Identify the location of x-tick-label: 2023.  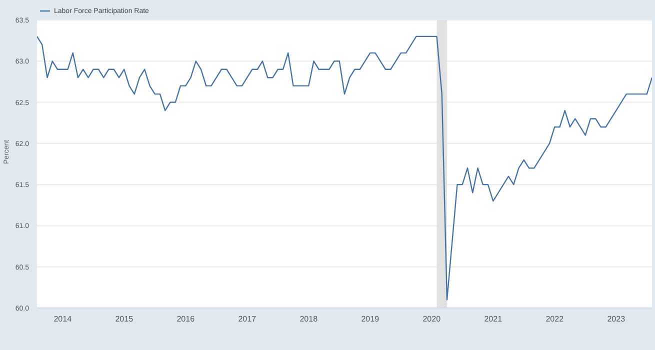
(616, 319).